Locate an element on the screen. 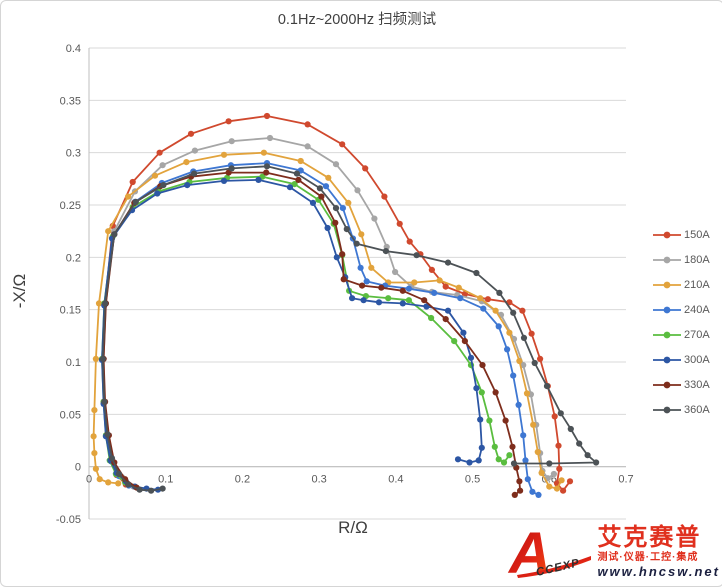  legend-item-330A: 330A is located at coordinates (681, 384).